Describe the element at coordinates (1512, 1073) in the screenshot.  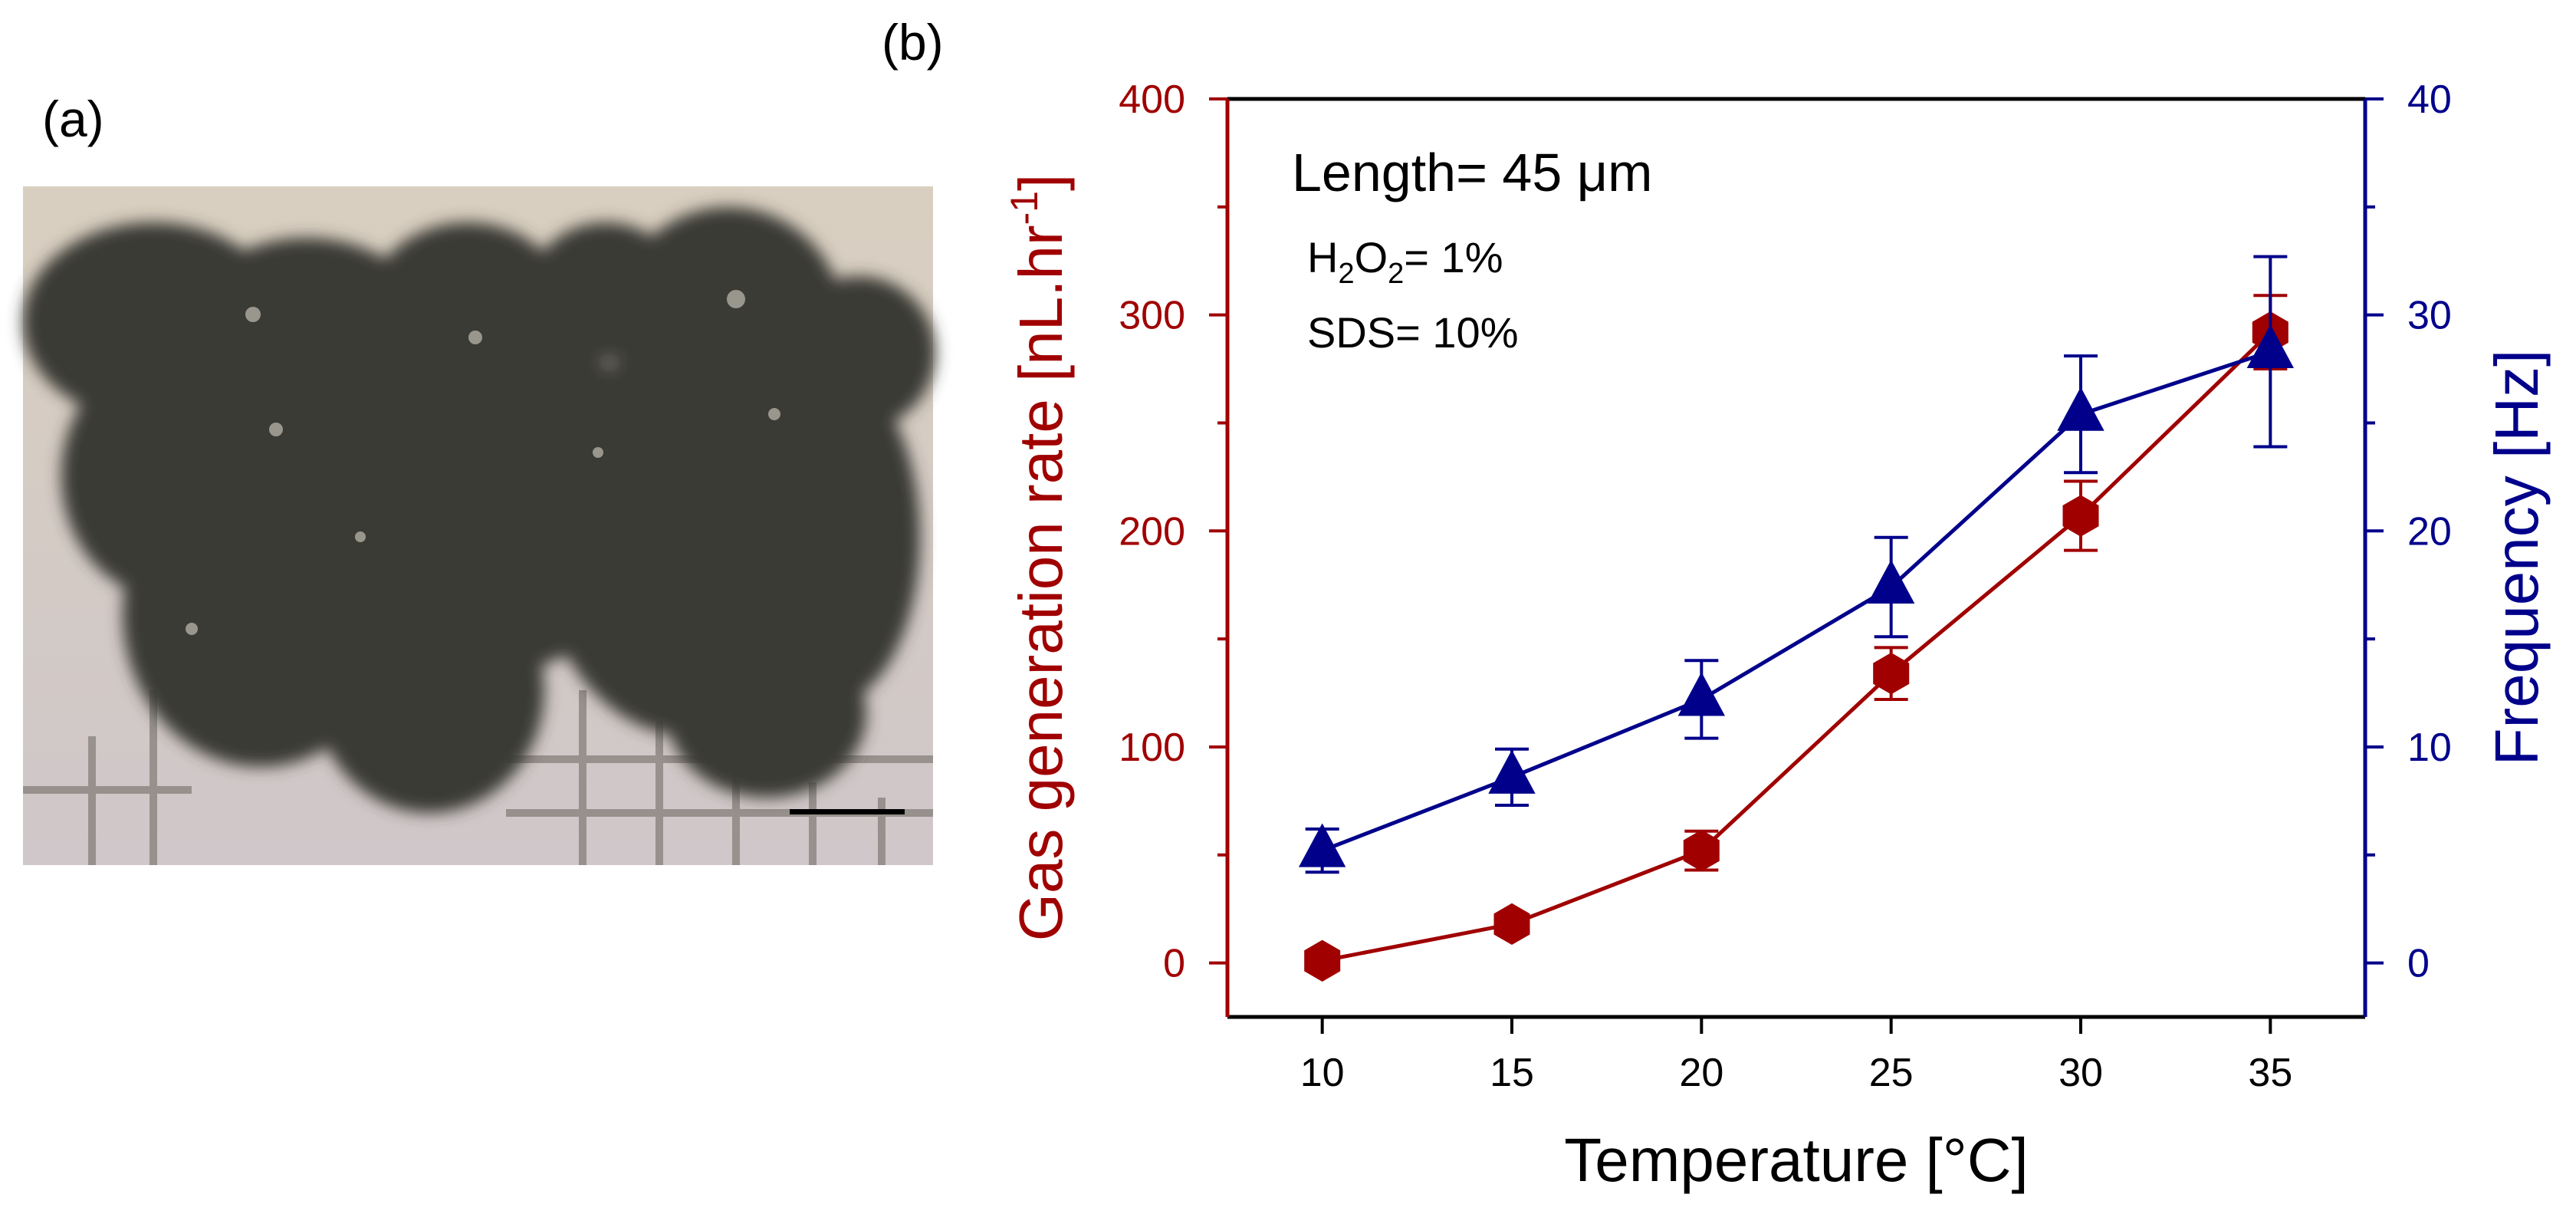
I see `x-tick-label: 15` at that location.